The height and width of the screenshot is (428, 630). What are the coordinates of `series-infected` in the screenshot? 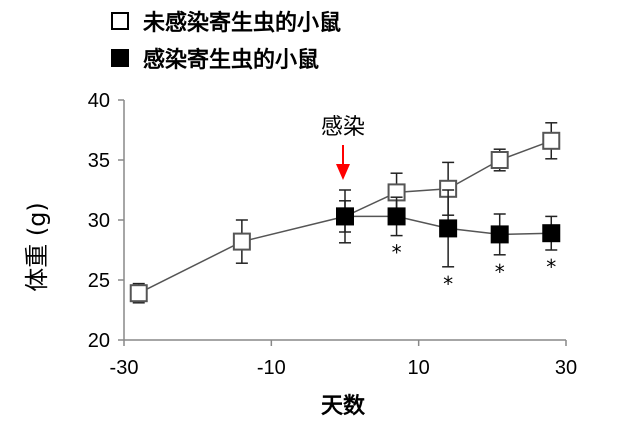 It's located at (448, 228).